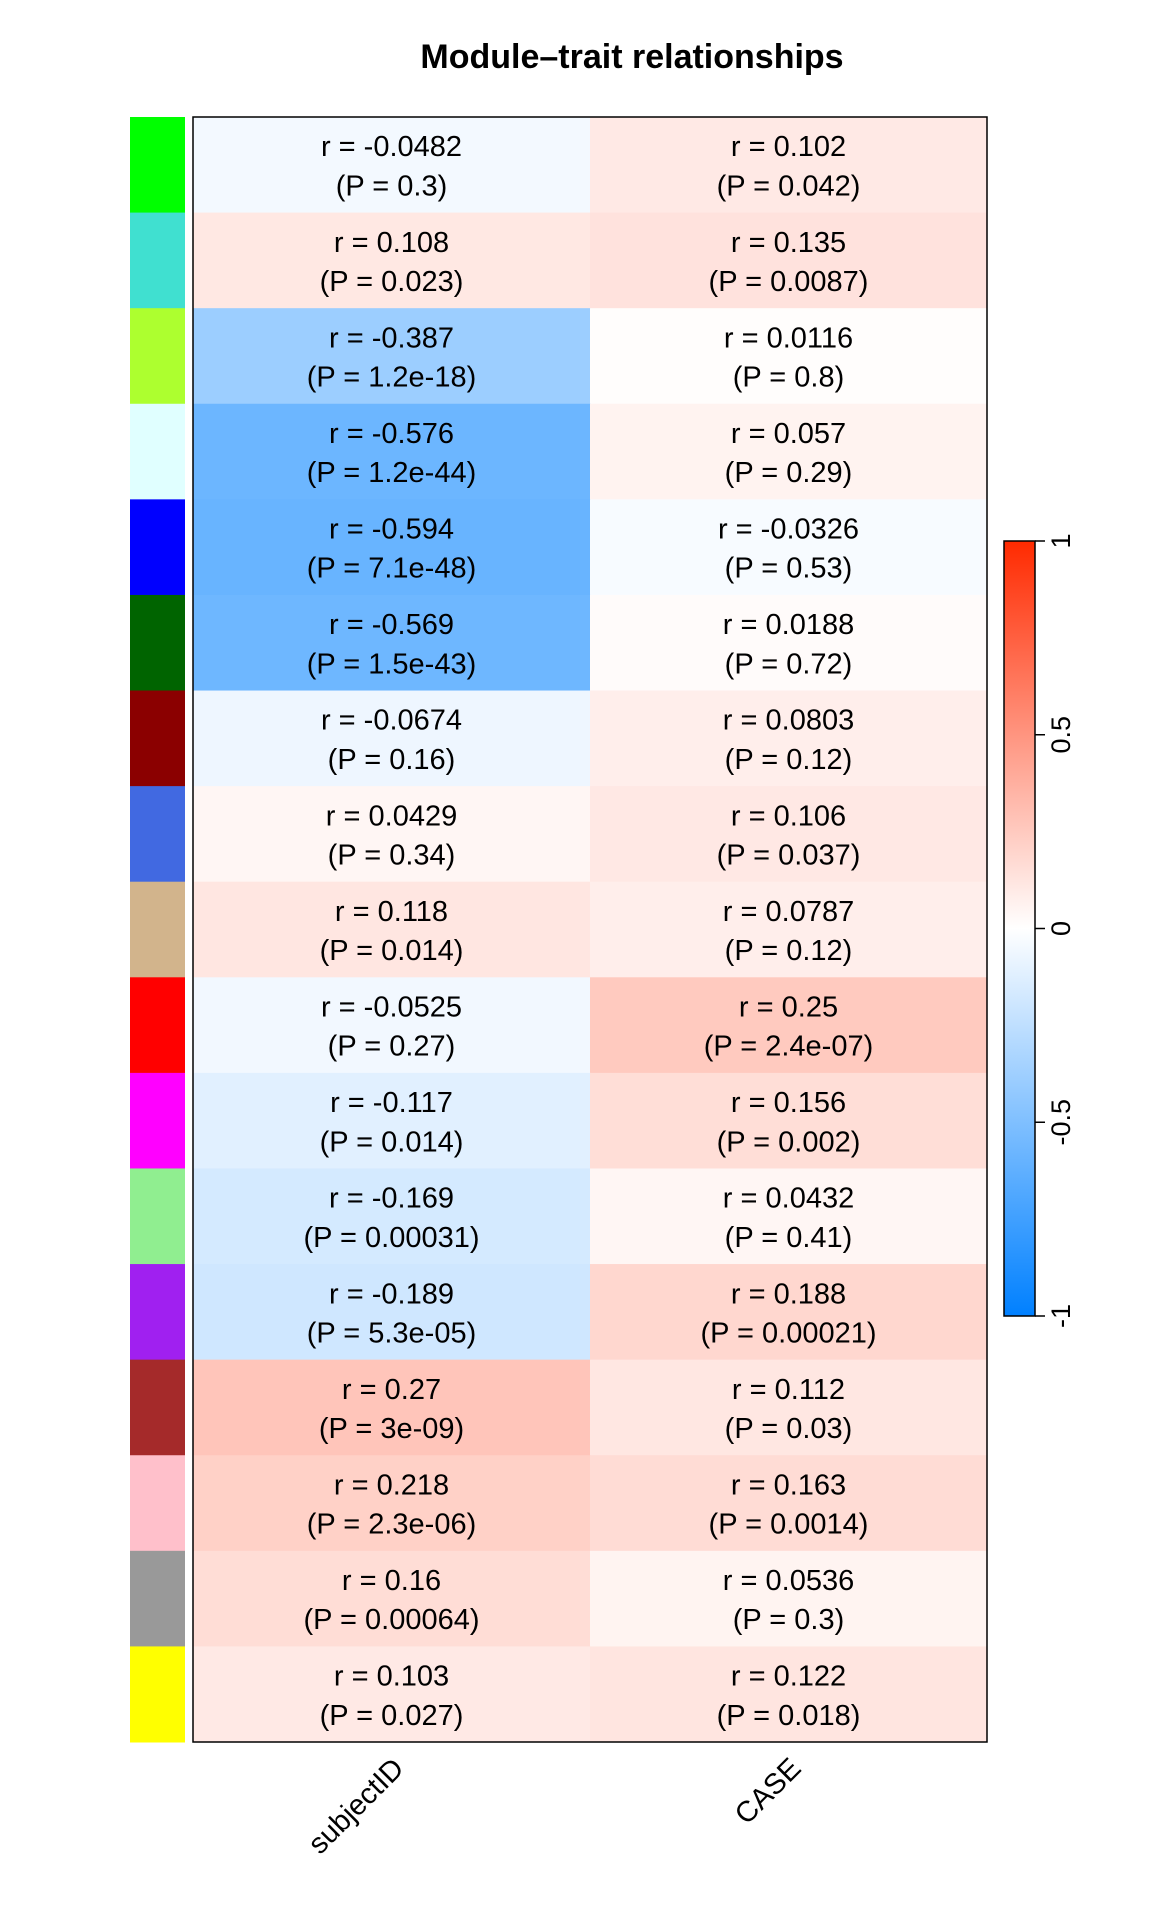 The width and height of the screenshot is (1152, 1920). What do you see at coordinates (789, 473) in the screenshot?
I see `cell-p-label: (P = 0.29)` at bounding box center [789, 473].